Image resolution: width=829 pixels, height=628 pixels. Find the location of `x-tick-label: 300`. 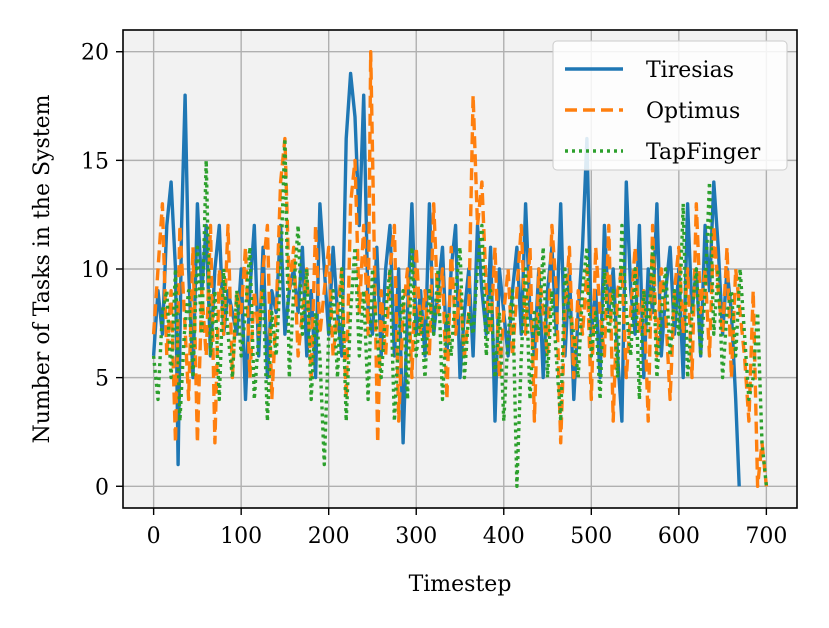

x-tick-label: 300 is located at coordinates (416, 536).